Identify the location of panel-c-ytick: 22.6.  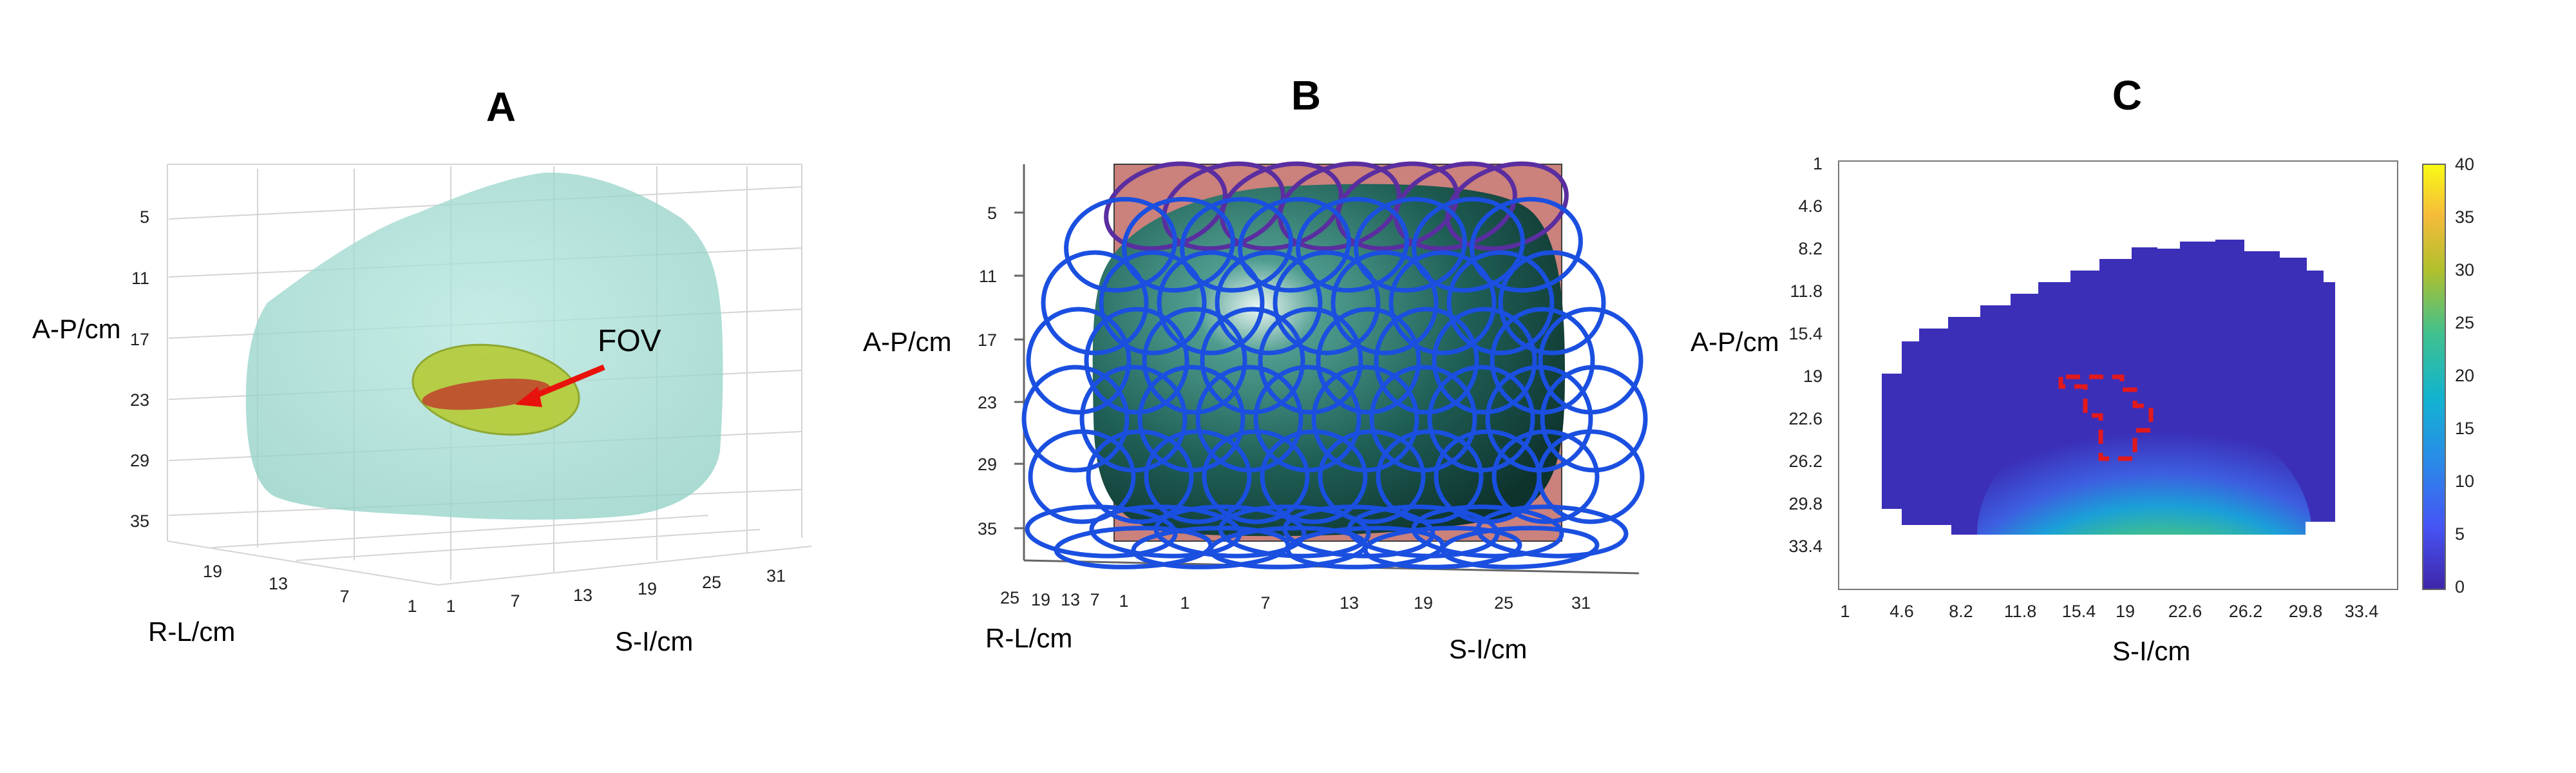
(1805, 418).